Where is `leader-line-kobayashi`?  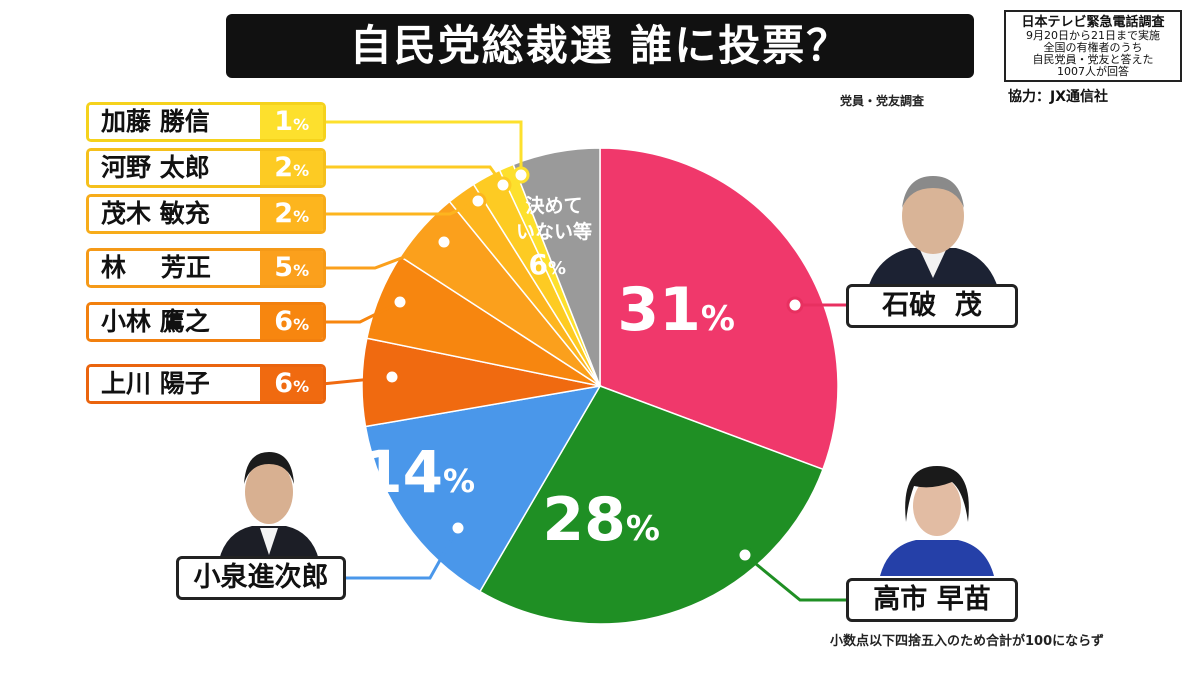
leader-line-kobayashi is located at coordinates (361, 312).